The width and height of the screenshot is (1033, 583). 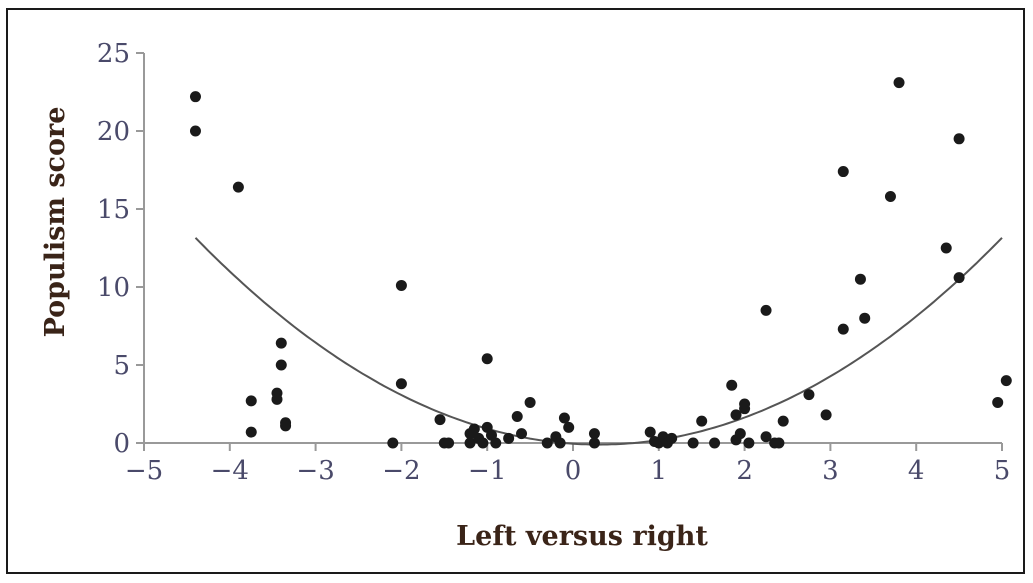 I want to click on x-tick-label: 0, so click(x=573, y=471).